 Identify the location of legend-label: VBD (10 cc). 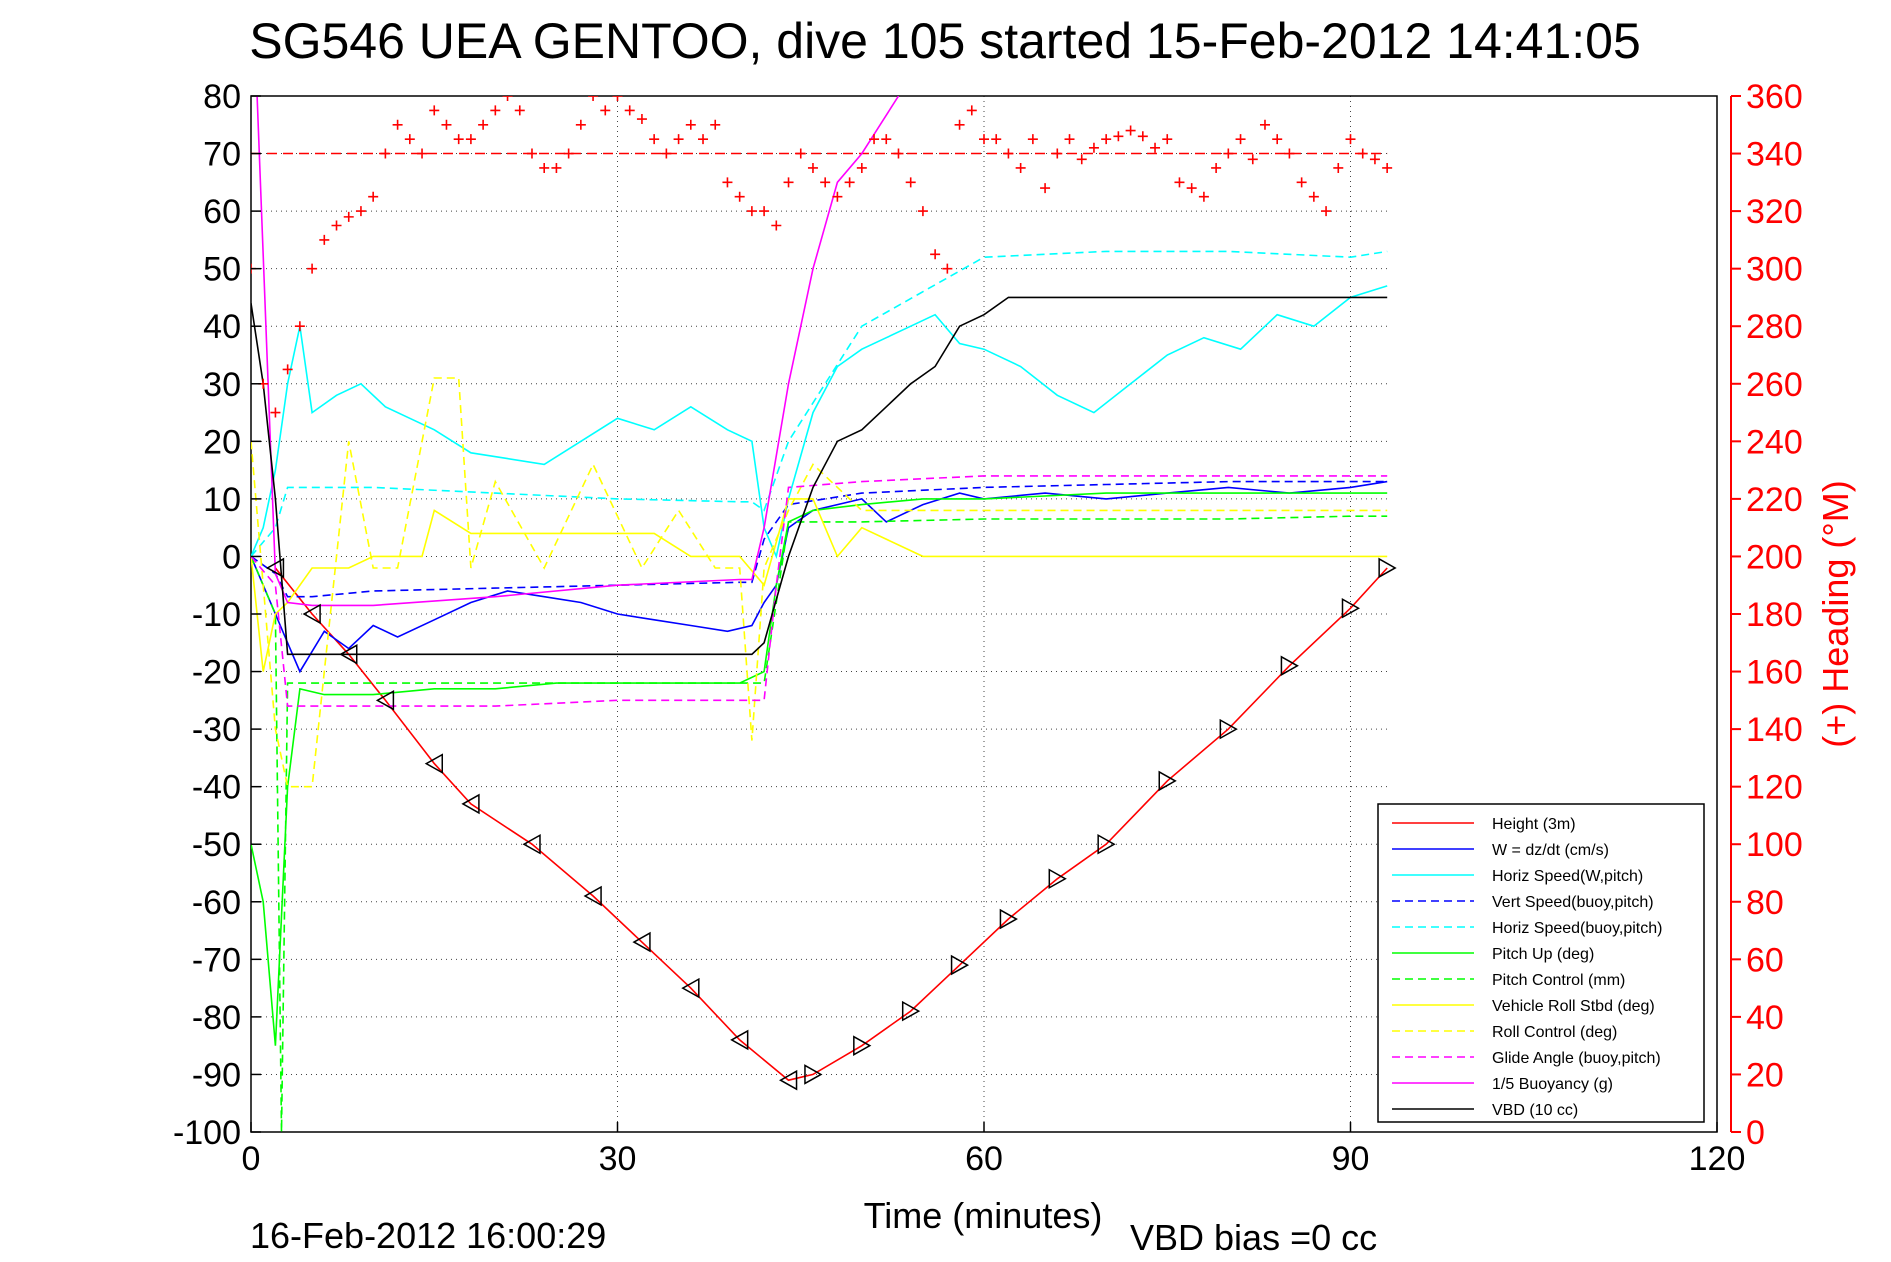
(1535, 1110).